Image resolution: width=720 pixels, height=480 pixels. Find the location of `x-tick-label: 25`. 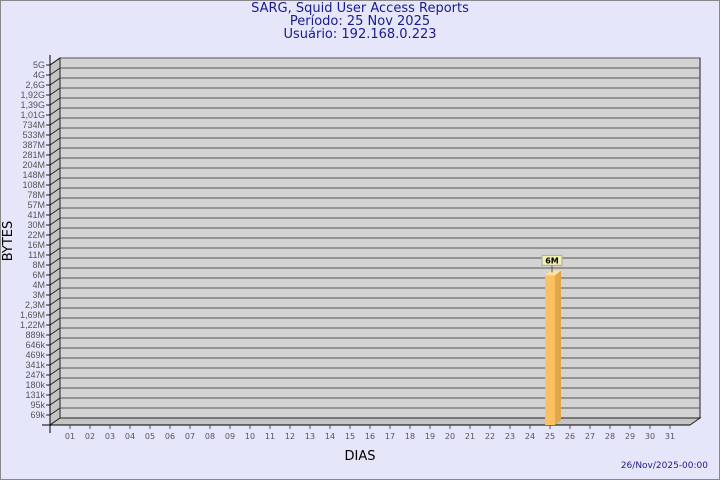

x-tick-label: 25 is located at coordinates (550, 436).